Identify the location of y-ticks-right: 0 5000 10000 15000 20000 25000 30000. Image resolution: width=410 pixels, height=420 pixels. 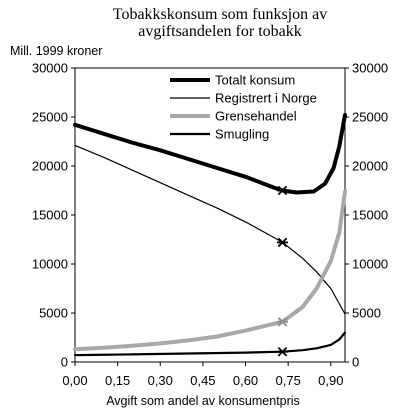
(366, 215).